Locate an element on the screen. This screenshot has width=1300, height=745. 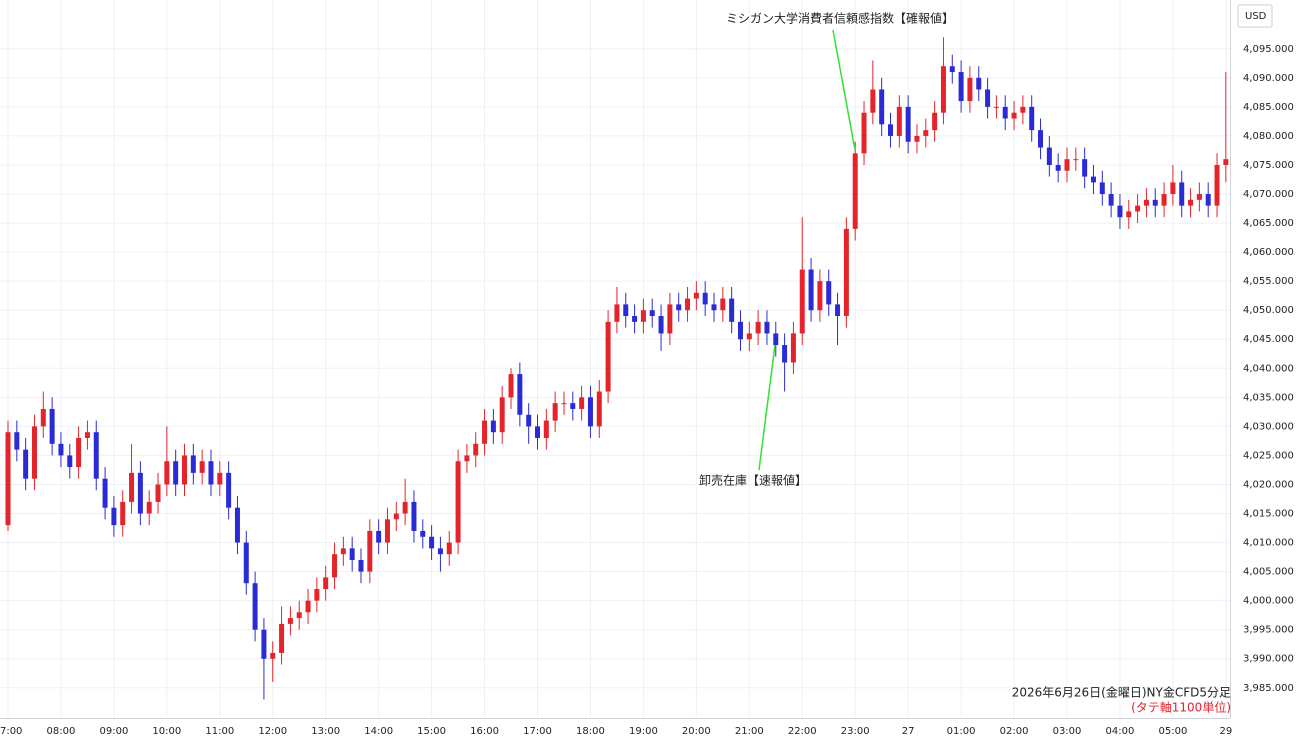
x-tick-label: 02:00 is located at coordinates (1014, 731).